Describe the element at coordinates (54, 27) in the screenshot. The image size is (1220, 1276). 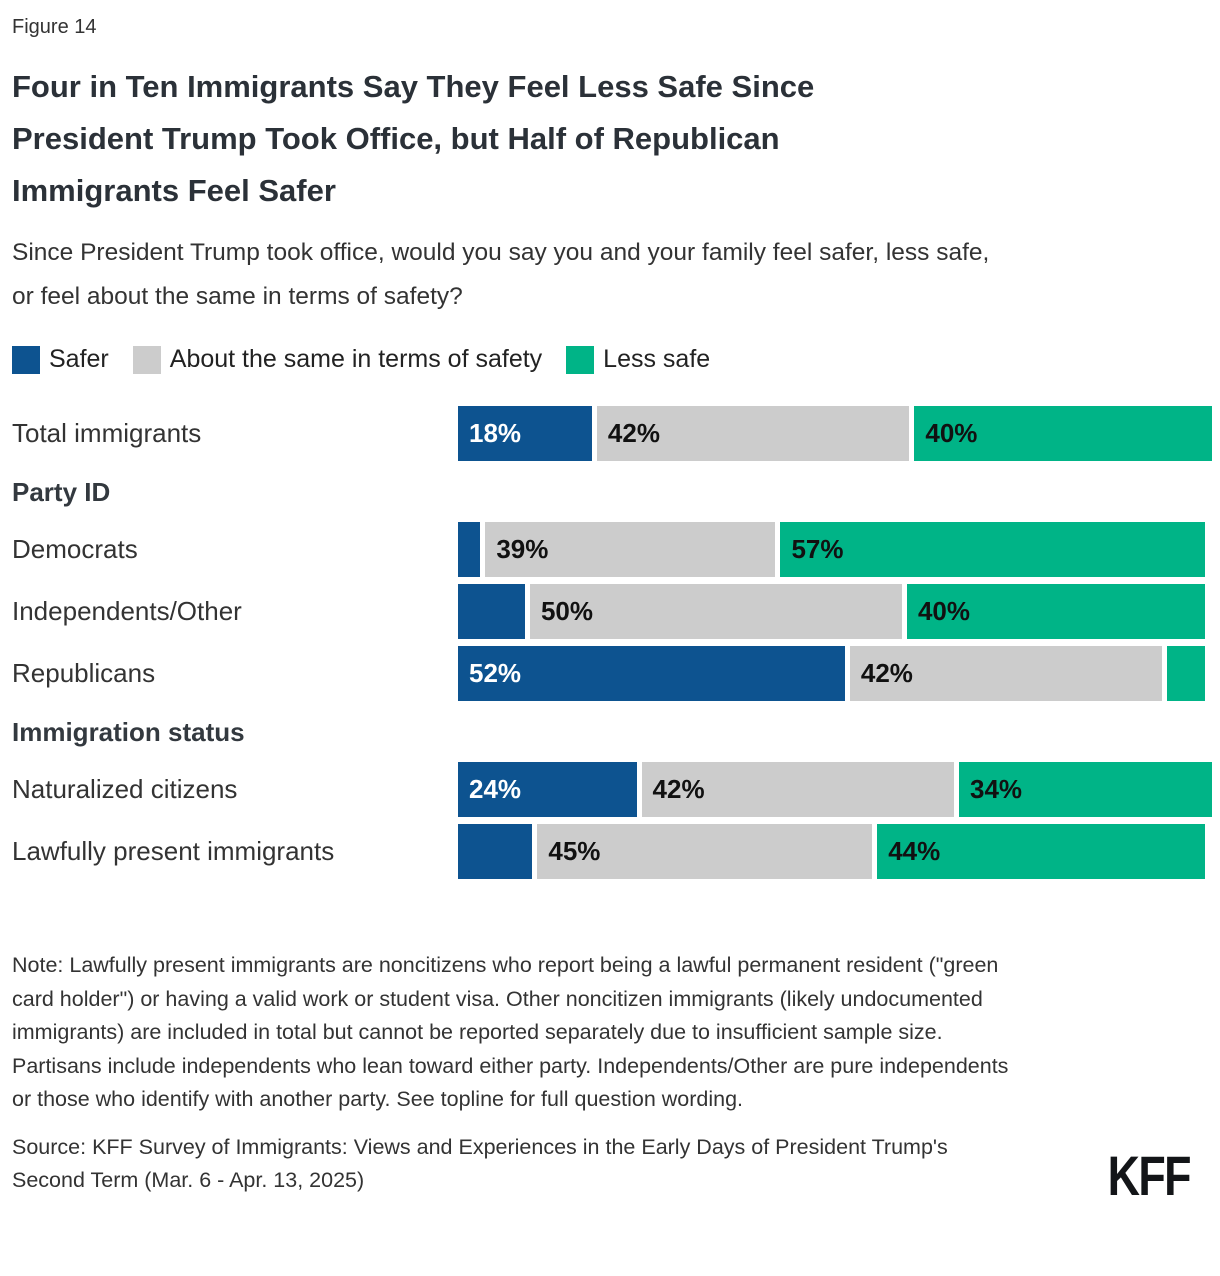
I see `figure-label: Figure 14` at that location.